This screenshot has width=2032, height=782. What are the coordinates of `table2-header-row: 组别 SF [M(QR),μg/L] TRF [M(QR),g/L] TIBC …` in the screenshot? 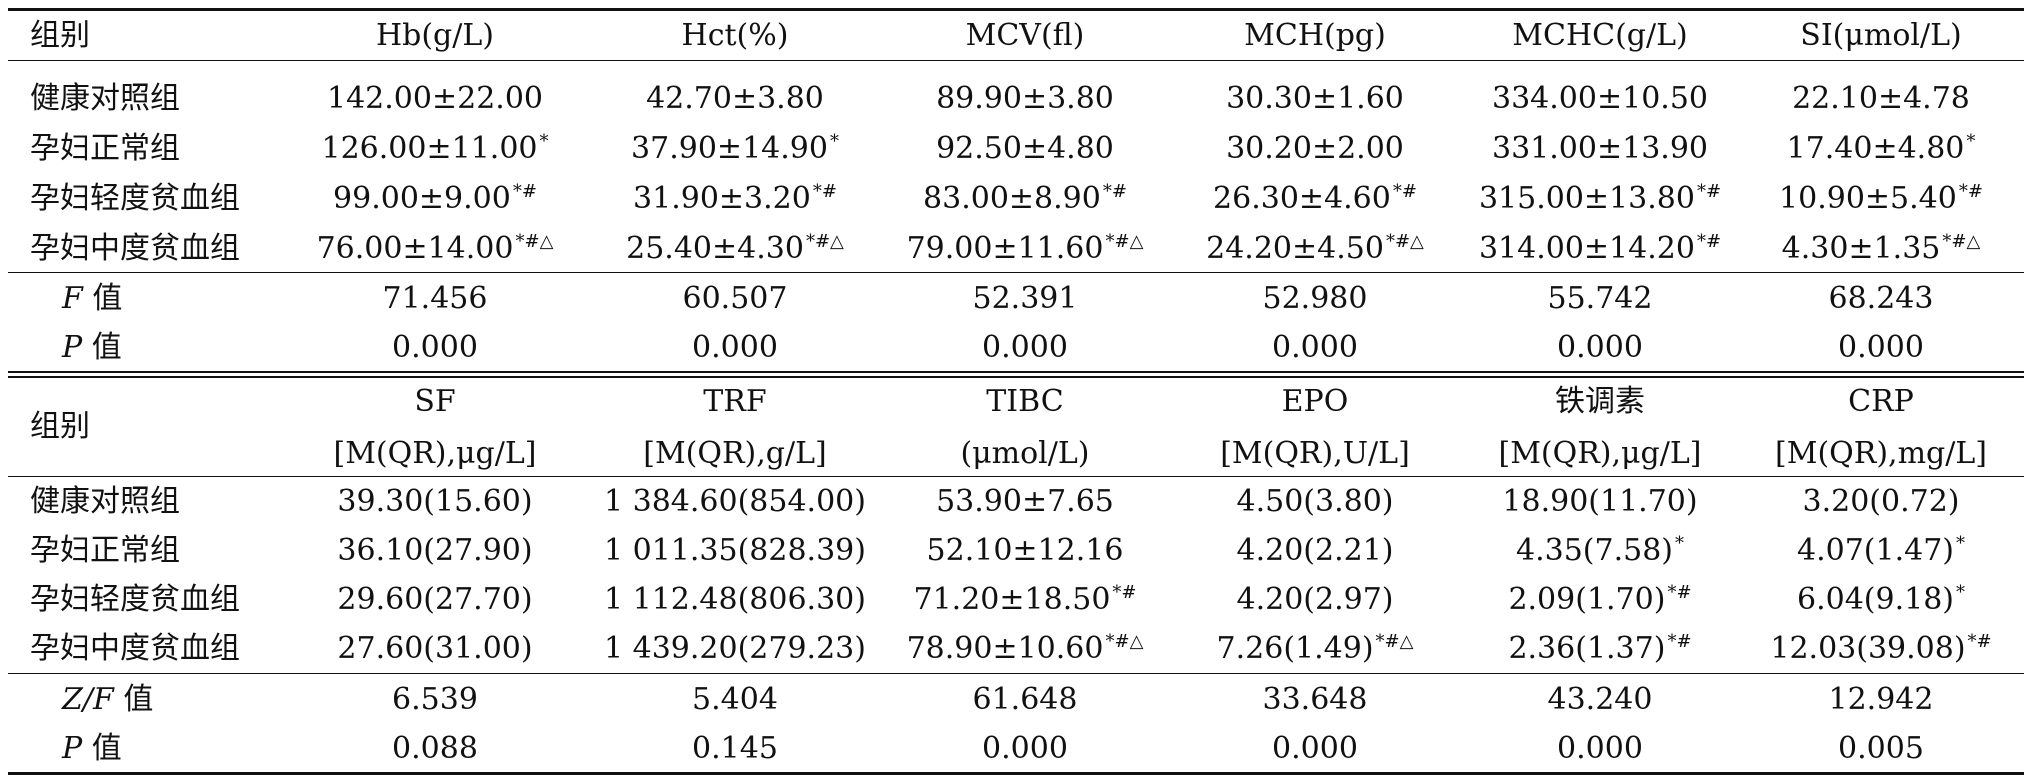 It's located at (1016, 427).